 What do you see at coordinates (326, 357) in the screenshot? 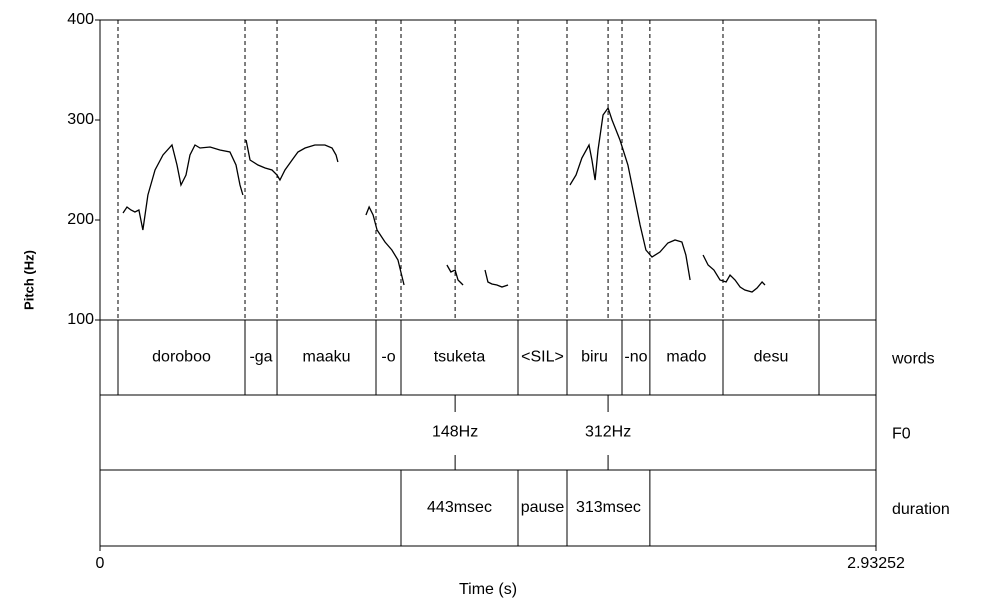
I see `tier-label: maaku` at bounding box center [326, 357].